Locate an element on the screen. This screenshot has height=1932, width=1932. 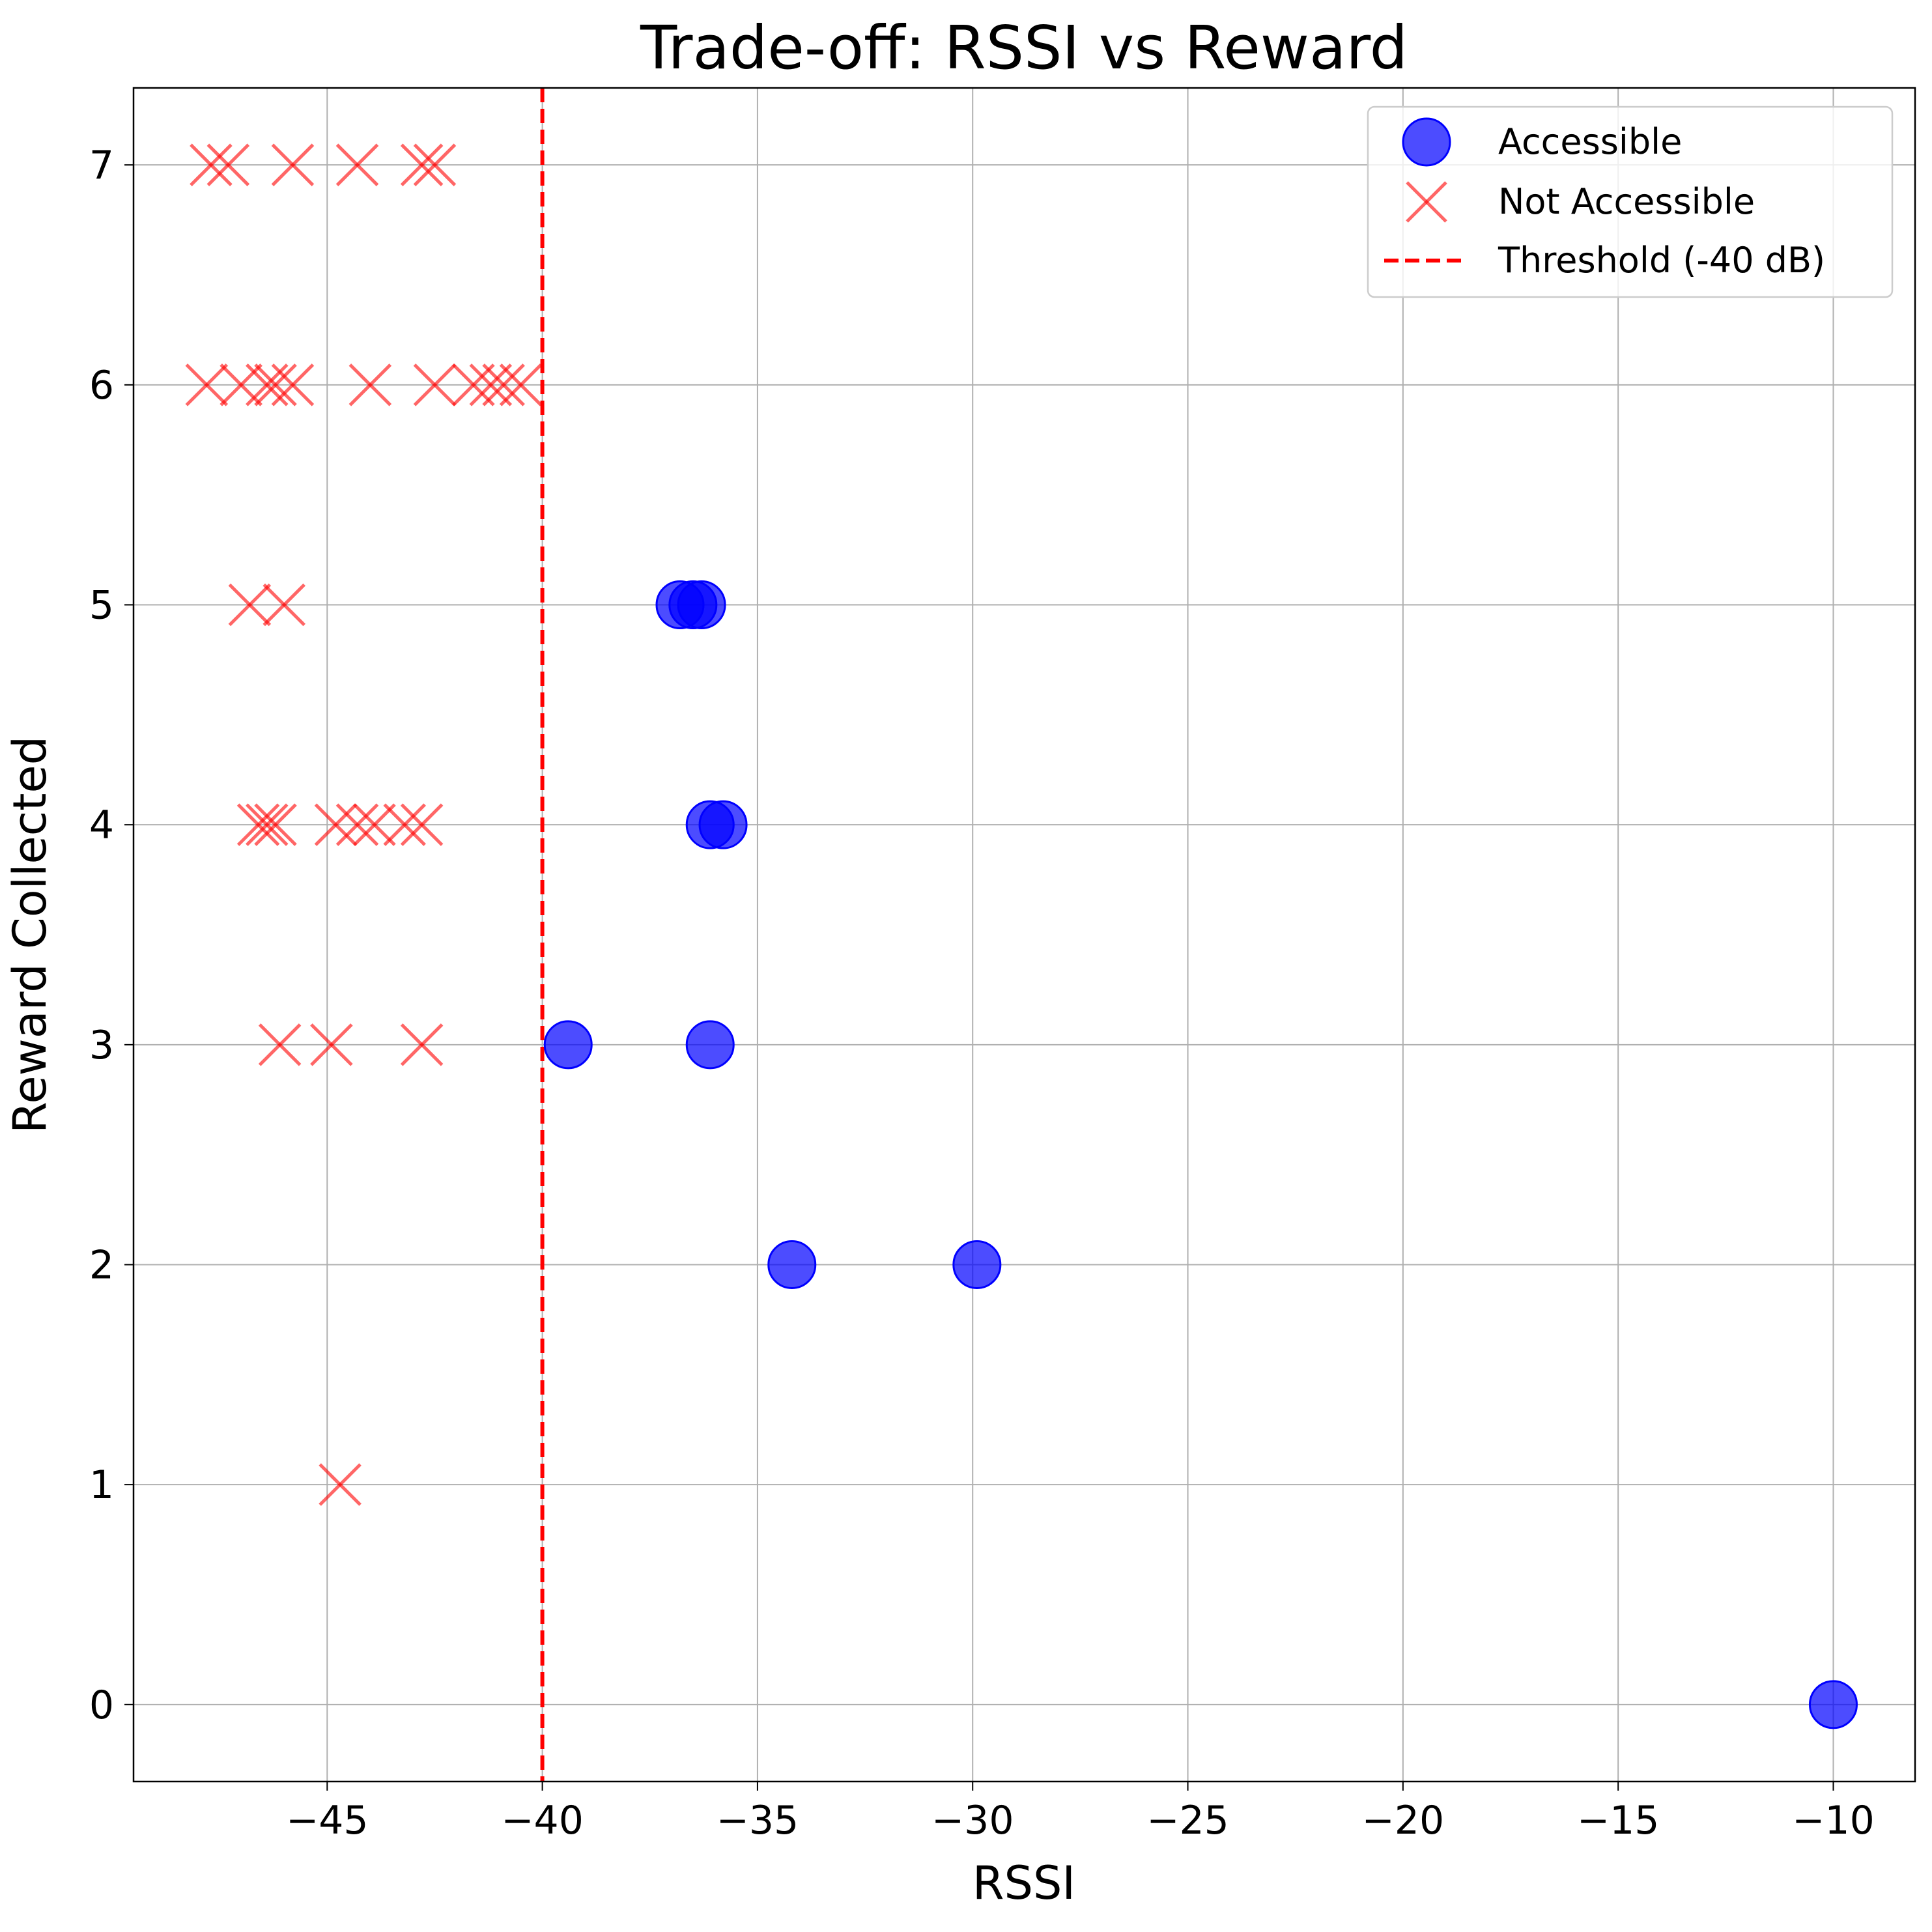
x-tick-label: −25 is located at coordinates (1187, 1821).